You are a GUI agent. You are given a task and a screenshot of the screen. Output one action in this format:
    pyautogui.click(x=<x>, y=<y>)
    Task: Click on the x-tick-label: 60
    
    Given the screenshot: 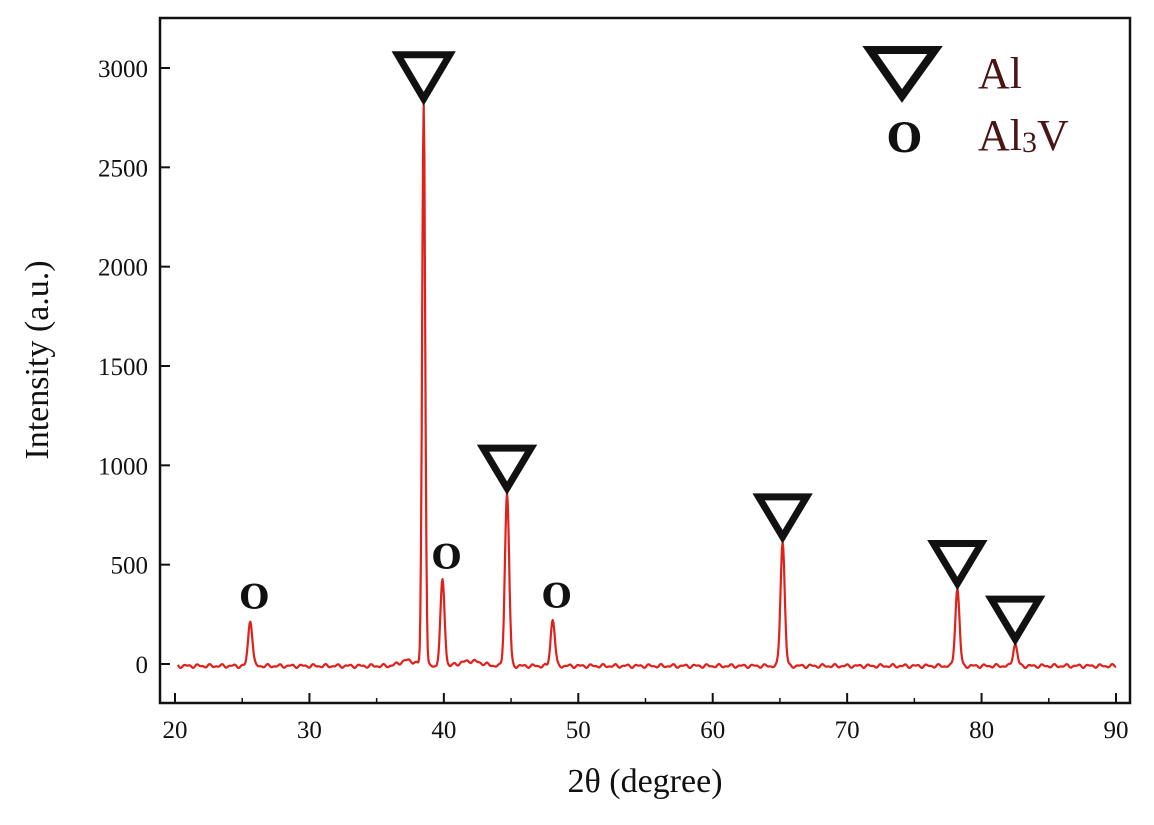 What is the action you would take?
    pyautogui.click(x=712, y=730)
    